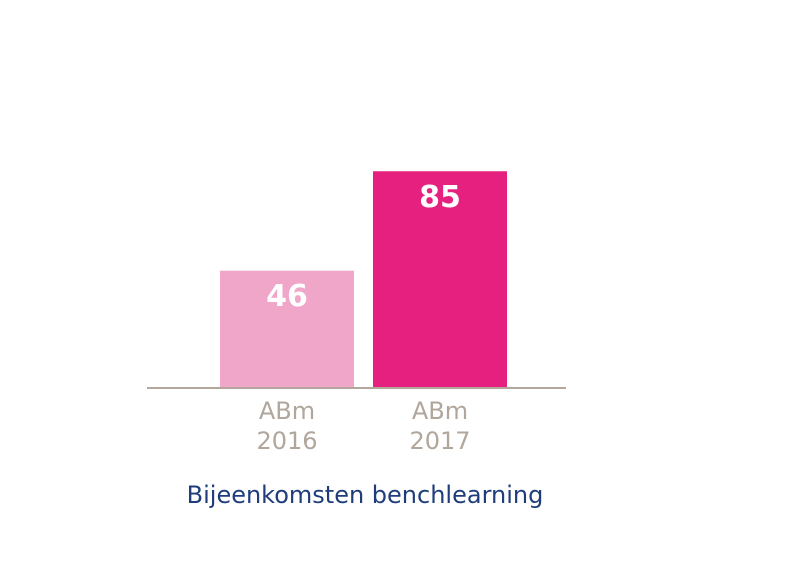 This screenshot has height=578, width=800. What do you see at coordinates (365, 495) in the screenshot?
I see `chart-title: Bijeenkomsten benchlearning` at bounding box center [365, 495].